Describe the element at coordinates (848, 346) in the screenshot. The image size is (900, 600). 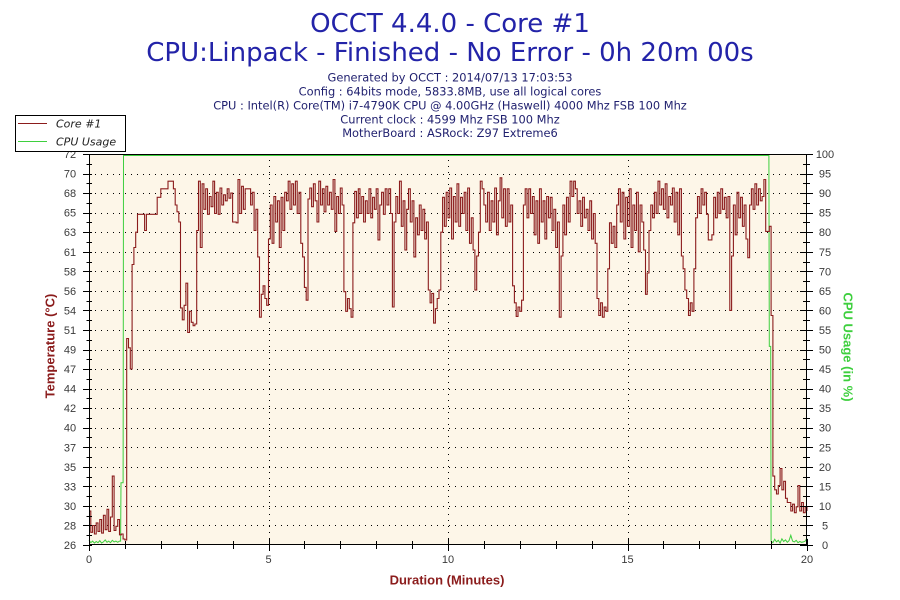
I see `y2-axis-title: CPU Usage (in %)` at that location.